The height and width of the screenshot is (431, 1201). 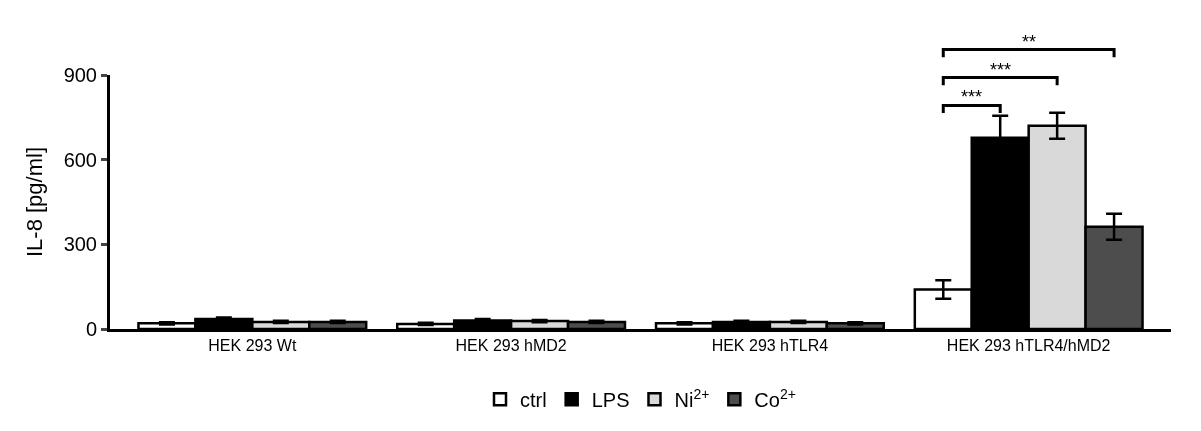 What do you see at coordinates (35, 202) in the screenshot?
I see `y-axis-title: IL-8 [pg/ml]` at bounding box center [35, 202].